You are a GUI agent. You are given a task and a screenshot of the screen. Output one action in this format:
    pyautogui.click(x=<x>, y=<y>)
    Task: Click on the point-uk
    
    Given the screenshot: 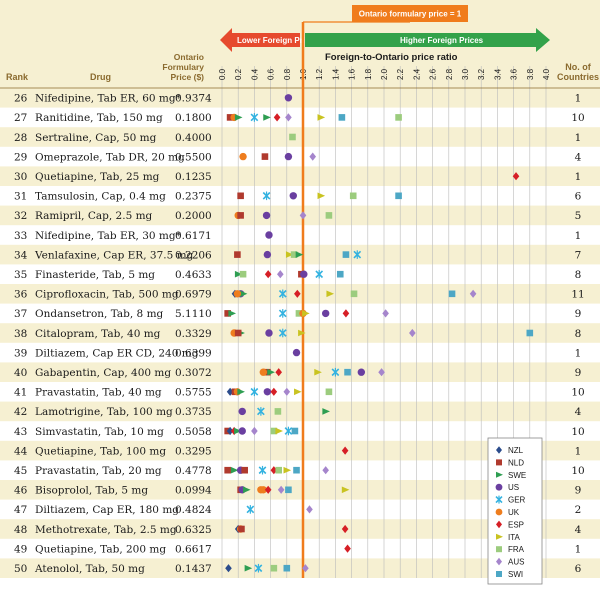 What is the action you would take?
    pyautogui.click(x=263, y=490)
    